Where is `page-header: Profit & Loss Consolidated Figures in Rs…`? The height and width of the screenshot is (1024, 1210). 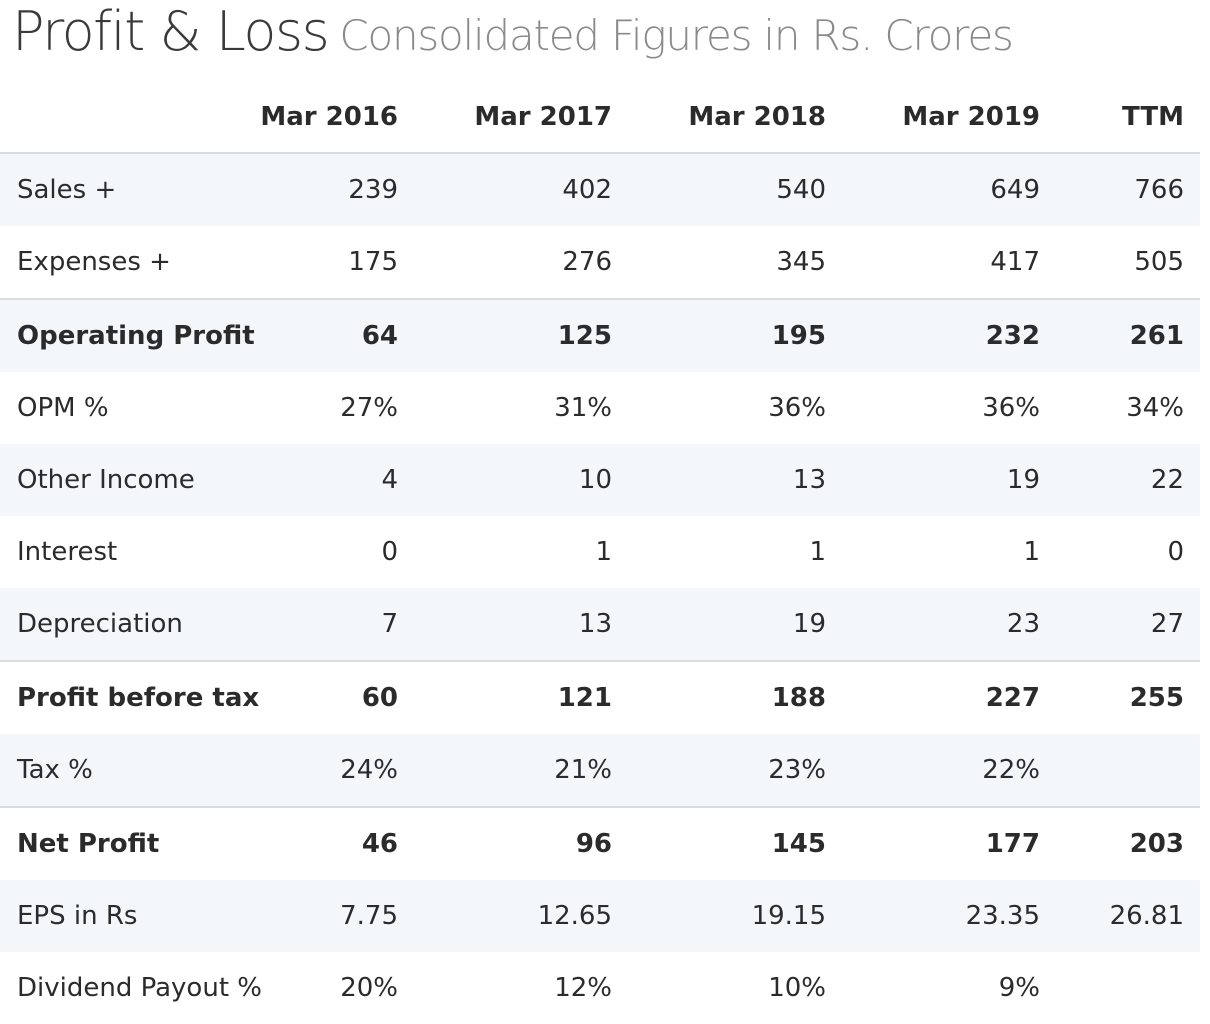
page-header: Profit & Loss Consolidated Figures in Rs… is located at coordinates (513, 37).